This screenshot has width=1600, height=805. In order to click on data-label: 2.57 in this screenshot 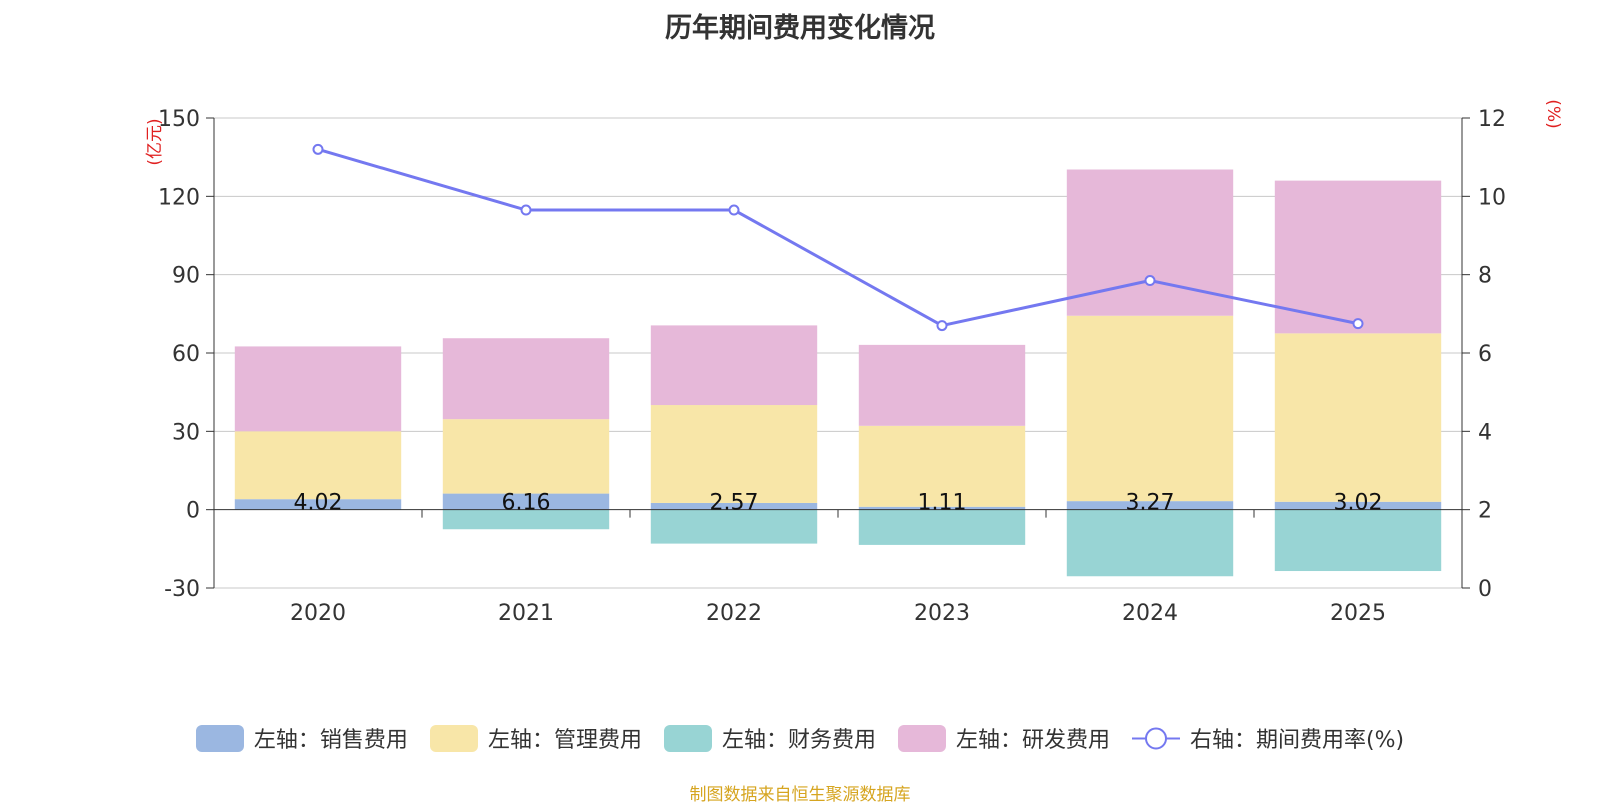, I will do `click(734, 503)`.